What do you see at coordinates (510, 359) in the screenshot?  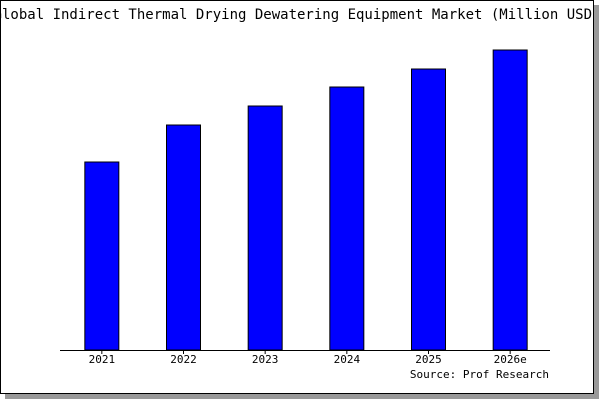 I see `x-tick-label: 2026e` at bounding box center [510, 359].